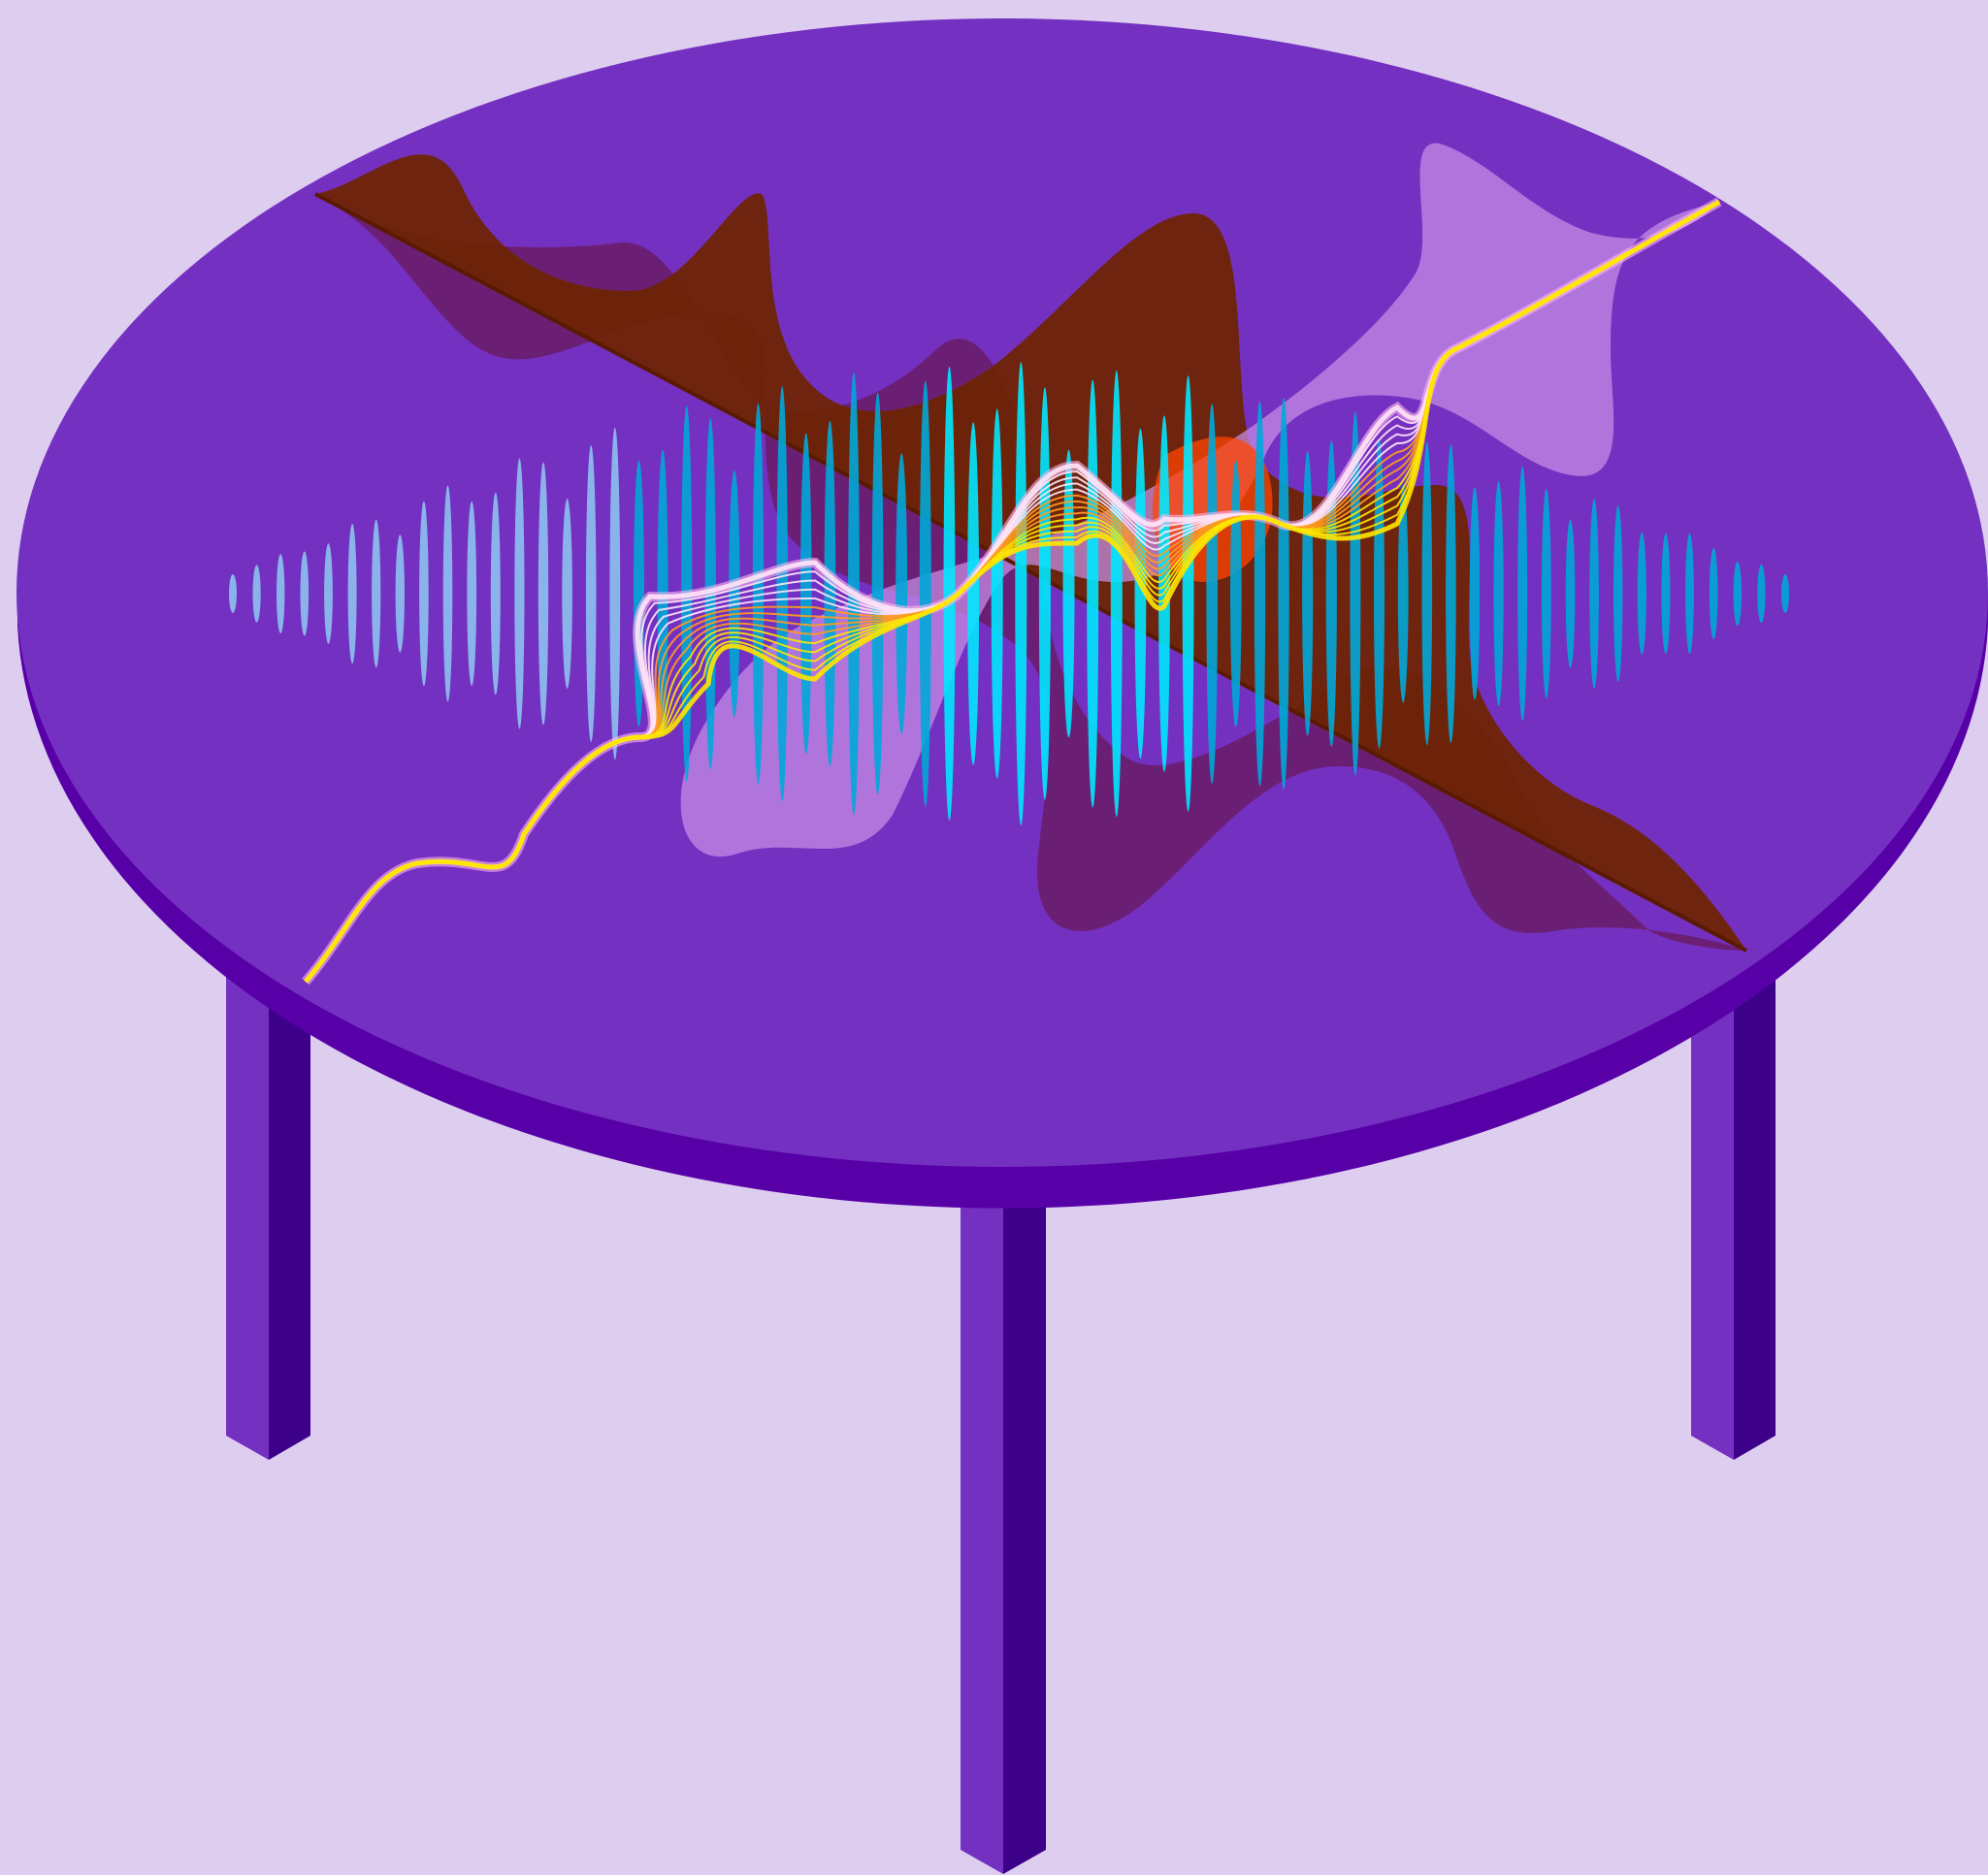  Describe the element at coordinates (268, 1215) in the screenshot. I see `leg-left` at that location.